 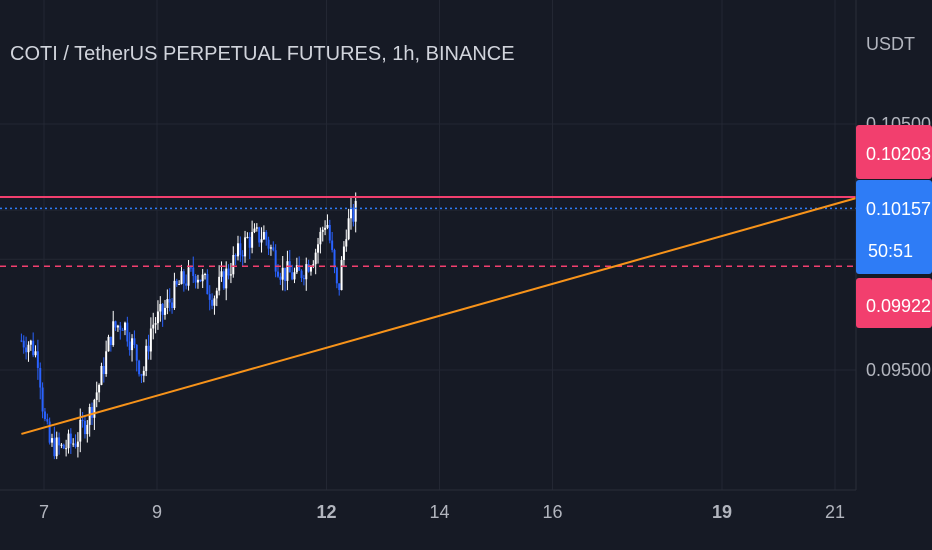 What do you see at coordinates (439, 512) in the screenshot?
I see `x-tick-label: 14` at bounding box center [439, 512].